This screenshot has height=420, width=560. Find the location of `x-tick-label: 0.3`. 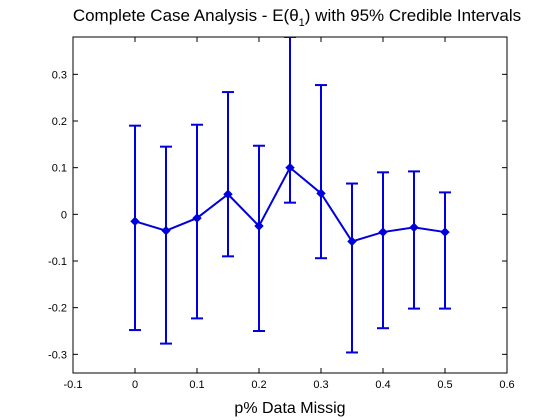

x-tick-label: 0.3 is located at coordinates (320, 385).